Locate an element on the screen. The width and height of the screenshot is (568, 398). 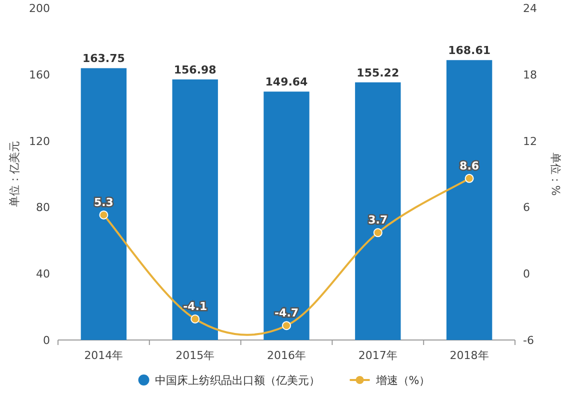
x-tick-label: 2016年 is located at coordinates (286, 355).